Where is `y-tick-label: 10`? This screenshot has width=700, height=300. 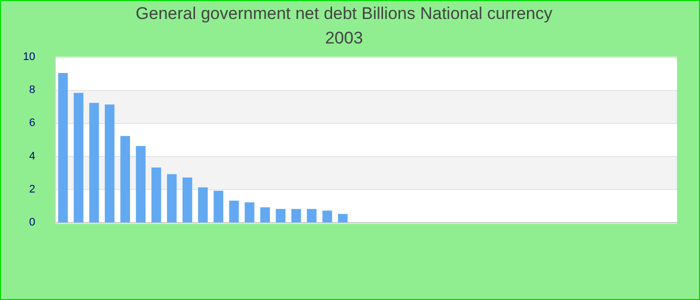
y-tick-label: 10 is located at coordinates (29, 56).